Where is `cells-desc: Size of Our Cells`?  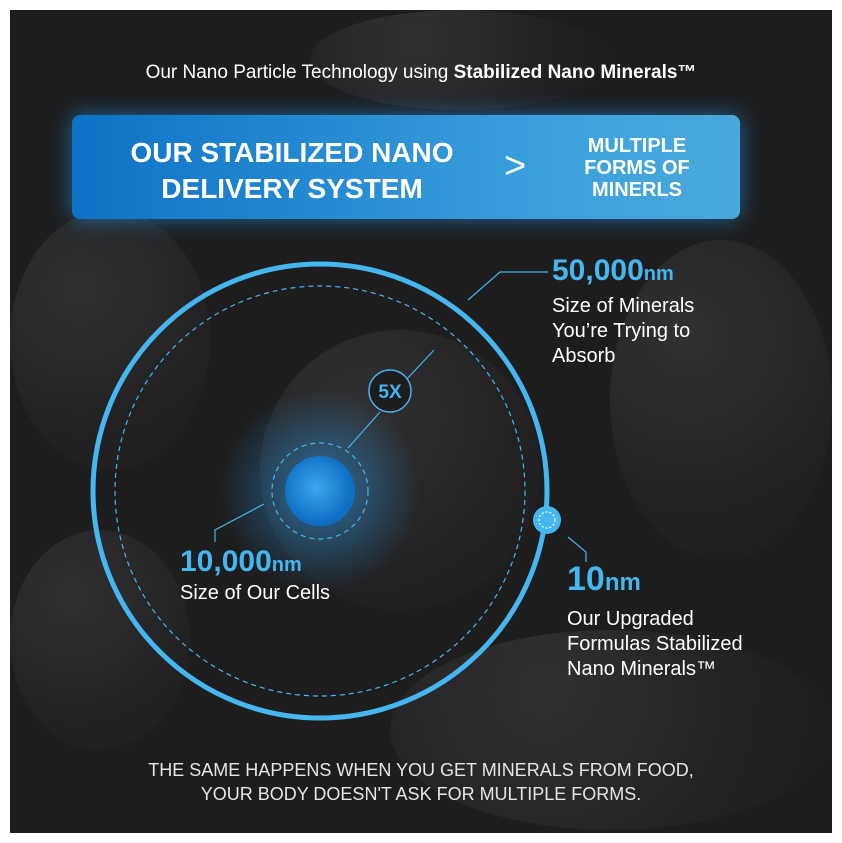 cells-desc: Size of Our Cells is located at coordinates (255, 593).